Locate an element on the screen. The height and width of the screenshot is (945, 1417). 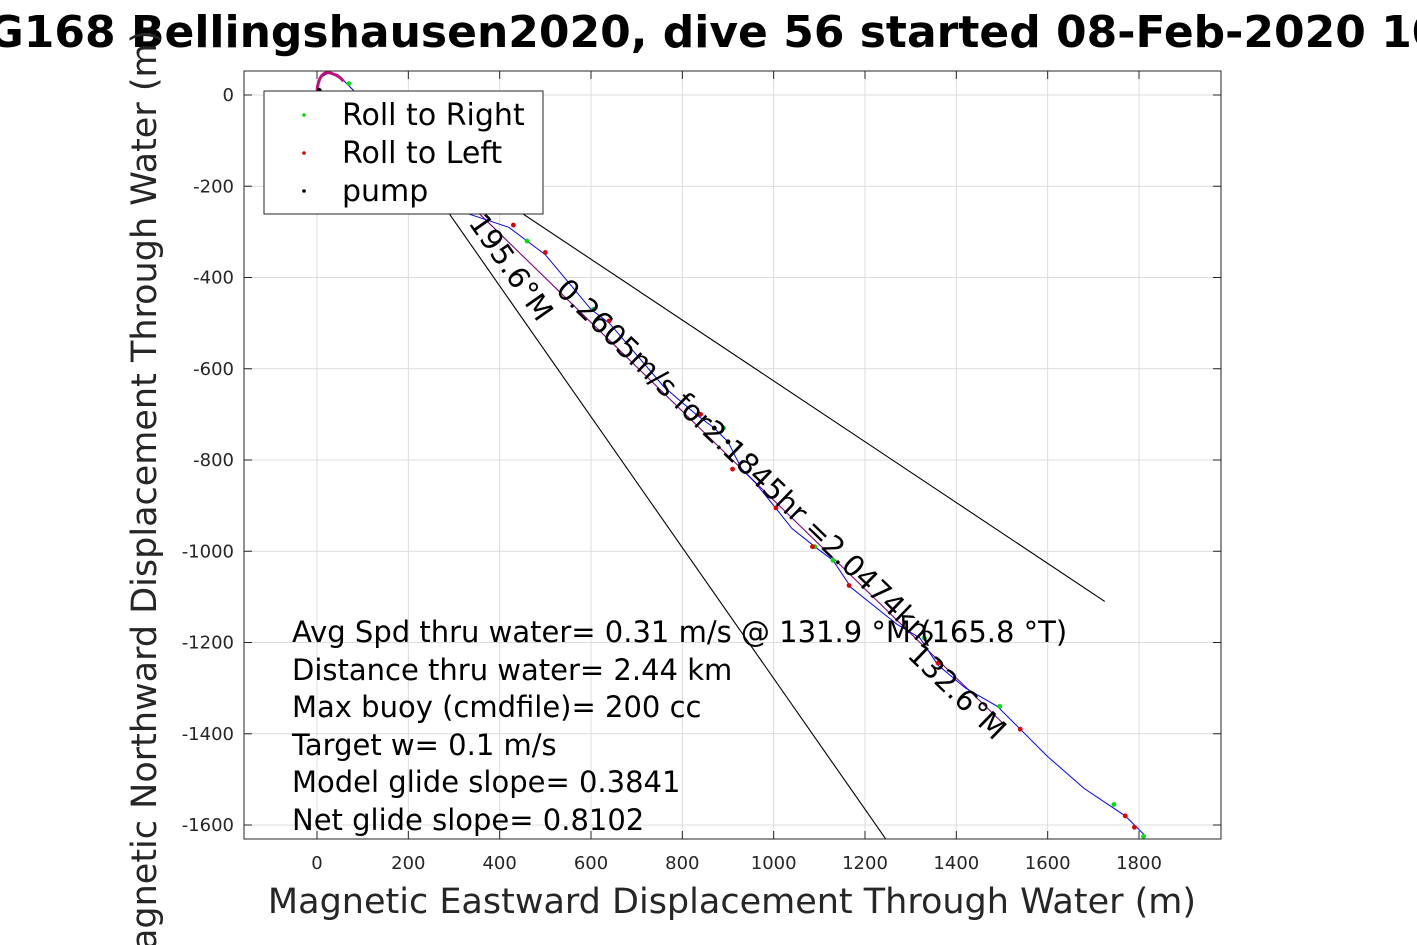
y-tick-label: -1200 is located at coordinates (208, 643).